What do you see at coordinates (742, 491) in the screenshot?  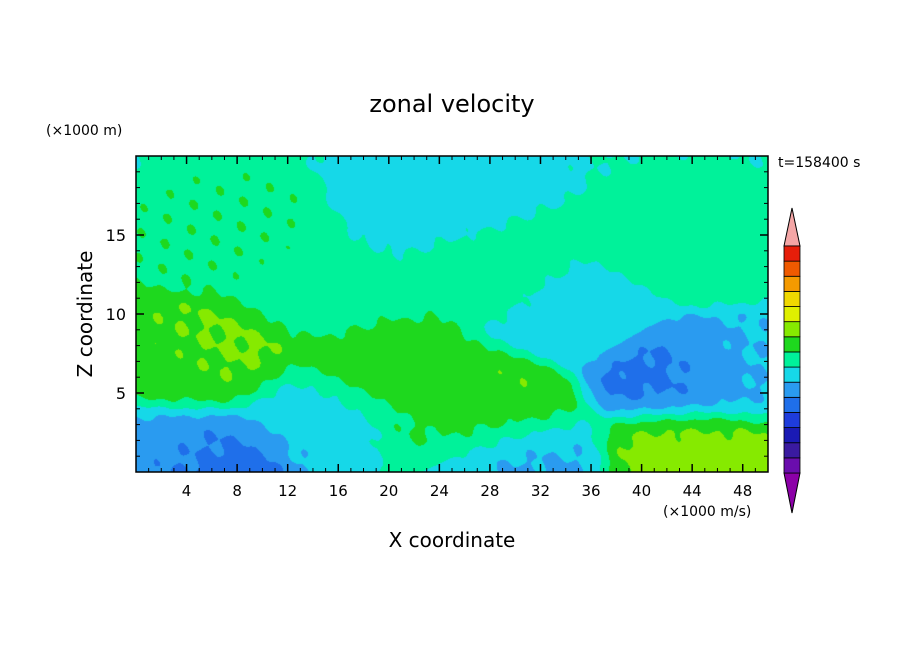 I see `x-tick-label: 48` at bounding box center [742, 491].